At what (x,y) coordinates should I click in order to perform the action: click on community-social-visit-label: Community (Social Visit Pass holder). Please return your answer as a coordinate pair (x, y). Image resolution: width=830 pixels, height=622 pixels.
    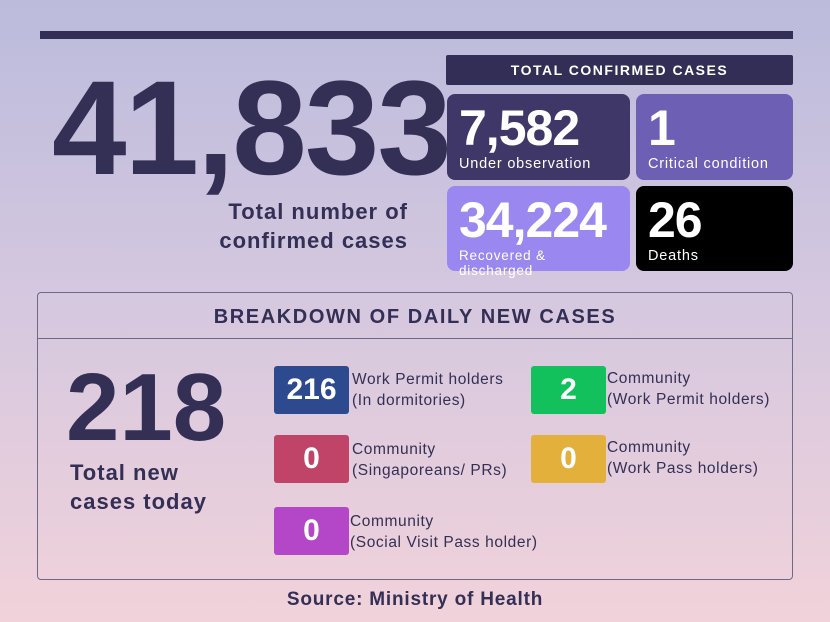
    Looking at the image, I should click on (444, 532).